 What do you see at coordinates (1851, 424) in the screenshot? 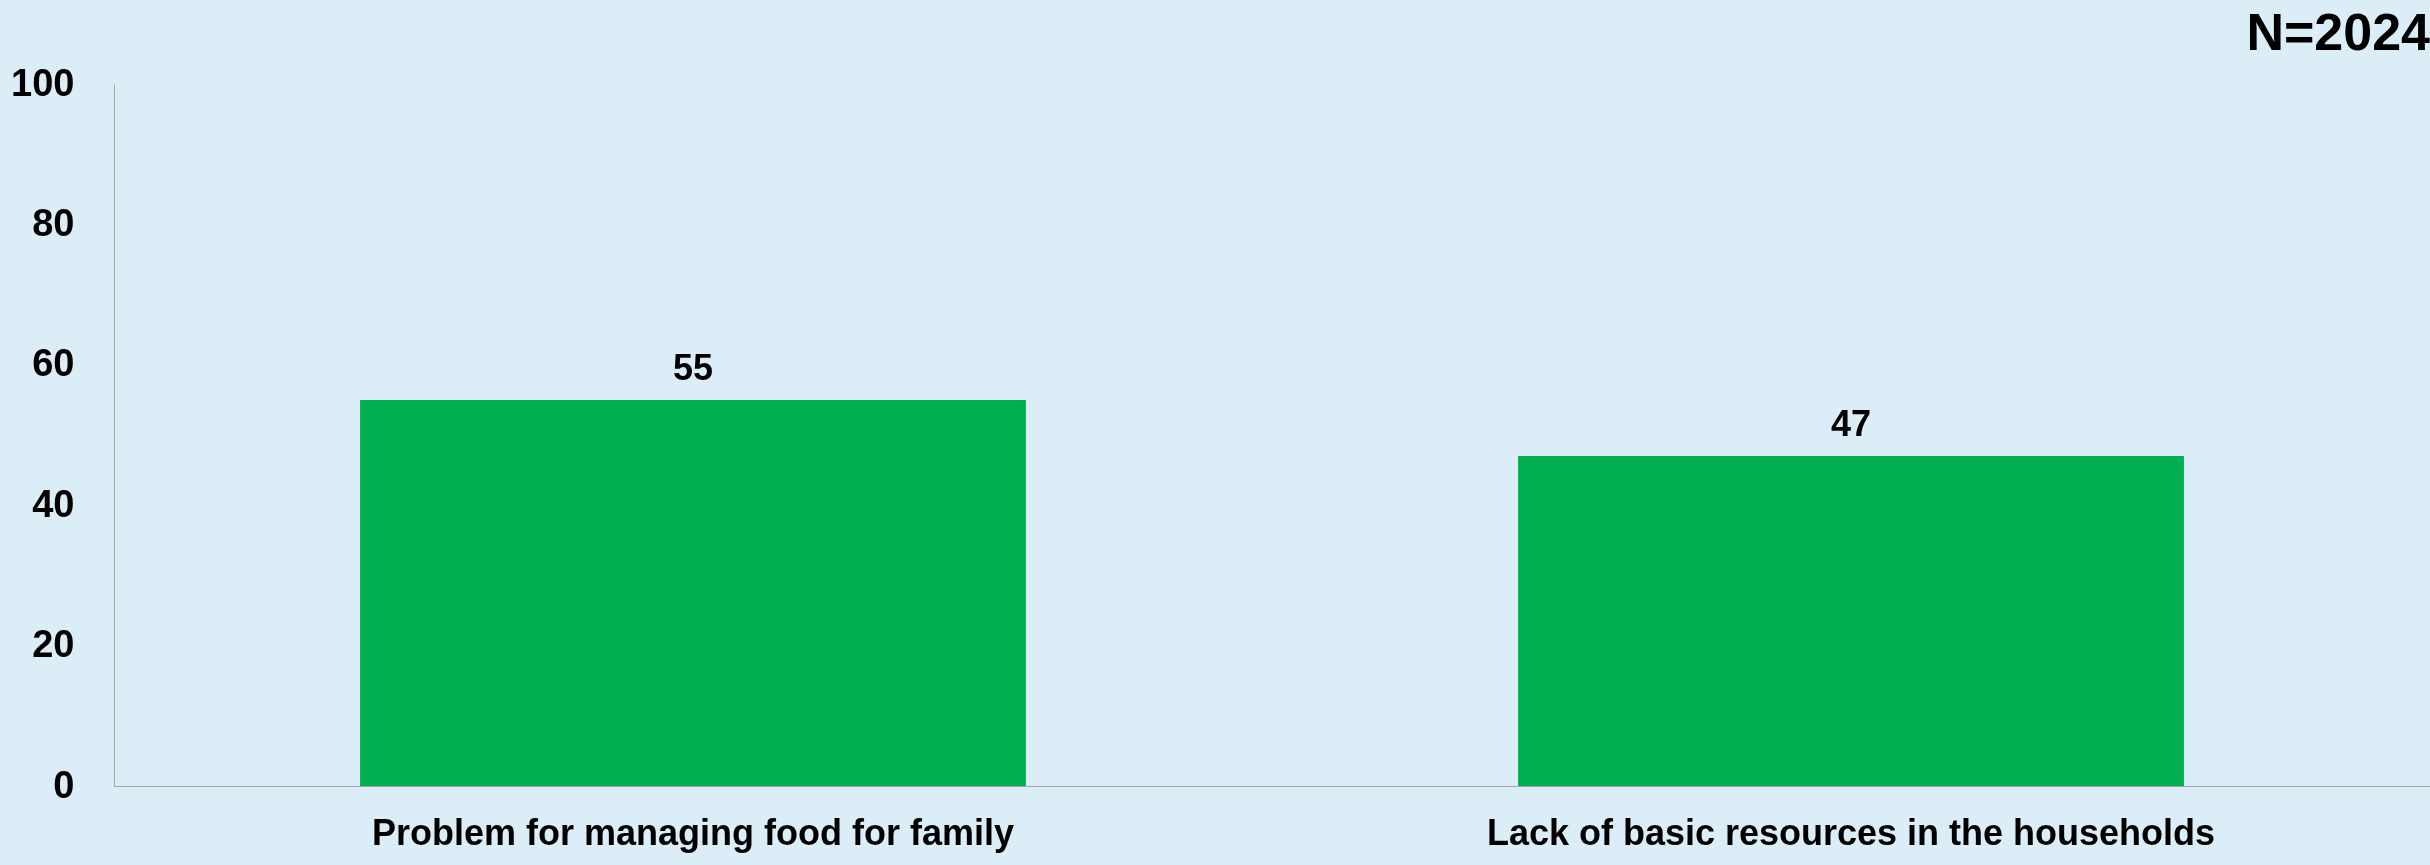
I see `data-label: 47` at bounding box center [1851, 424].